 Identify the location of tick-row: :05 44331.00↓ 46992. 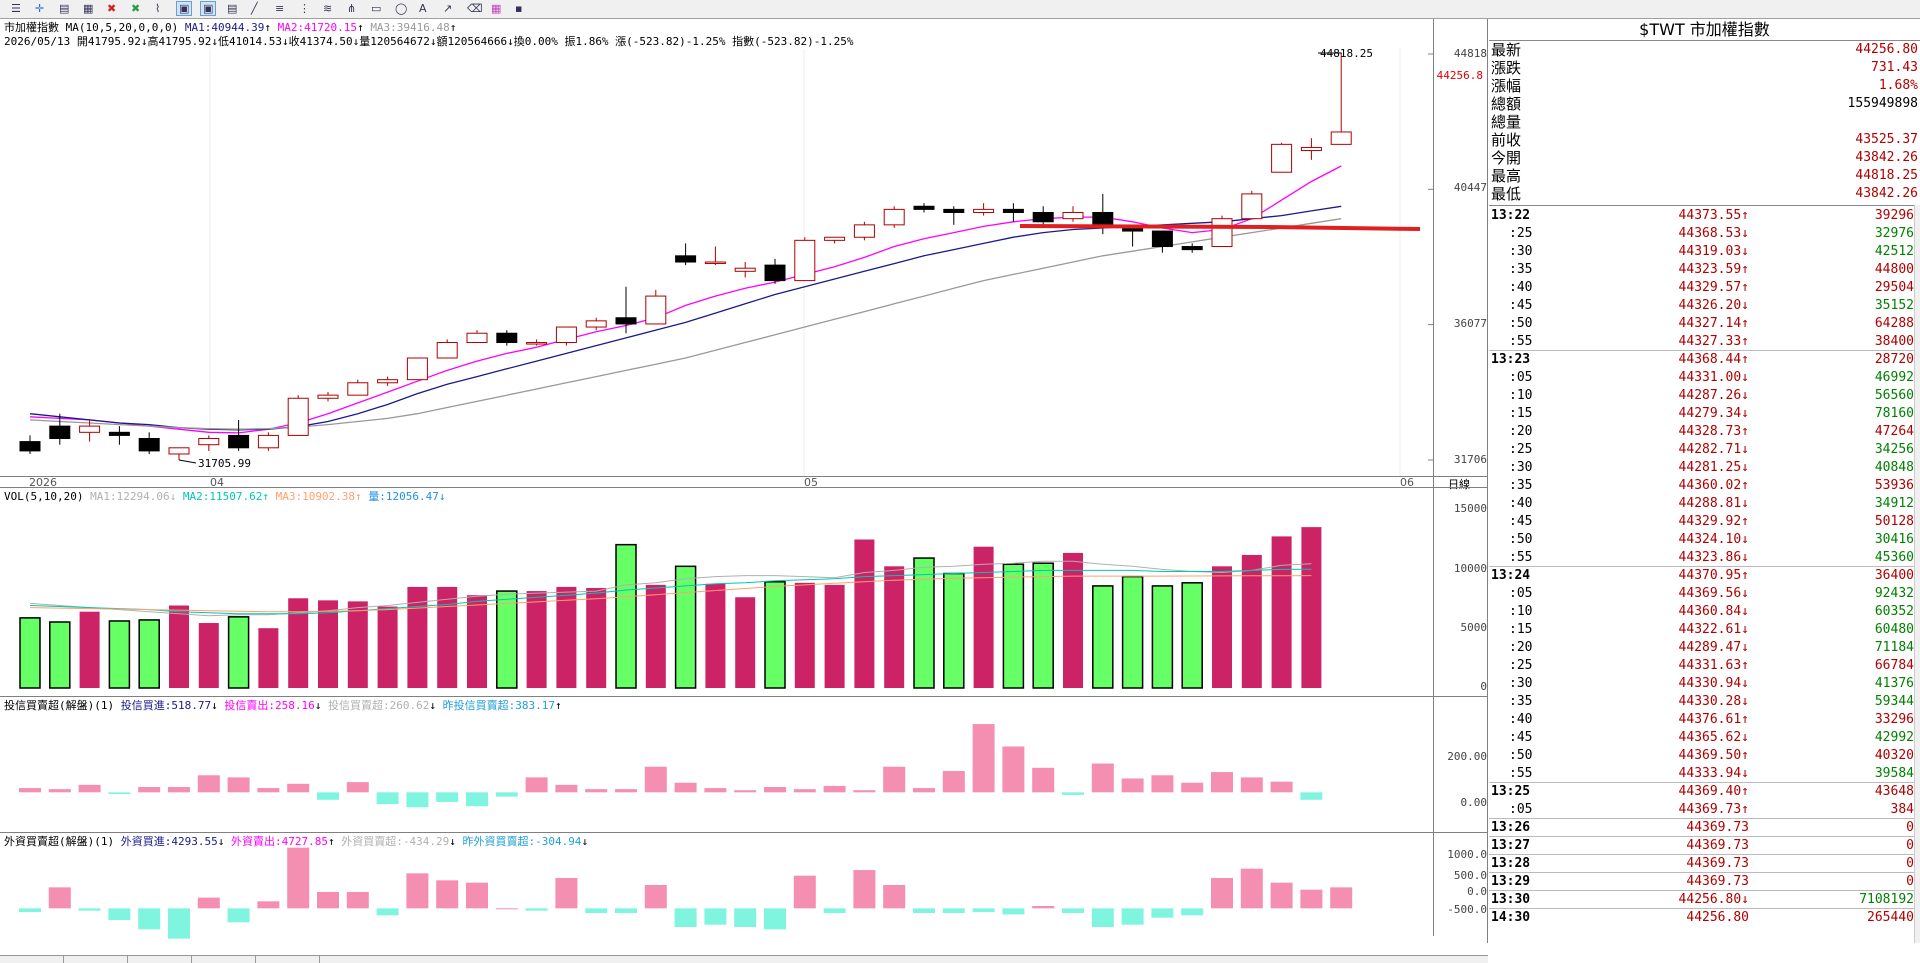
(1701, 378).